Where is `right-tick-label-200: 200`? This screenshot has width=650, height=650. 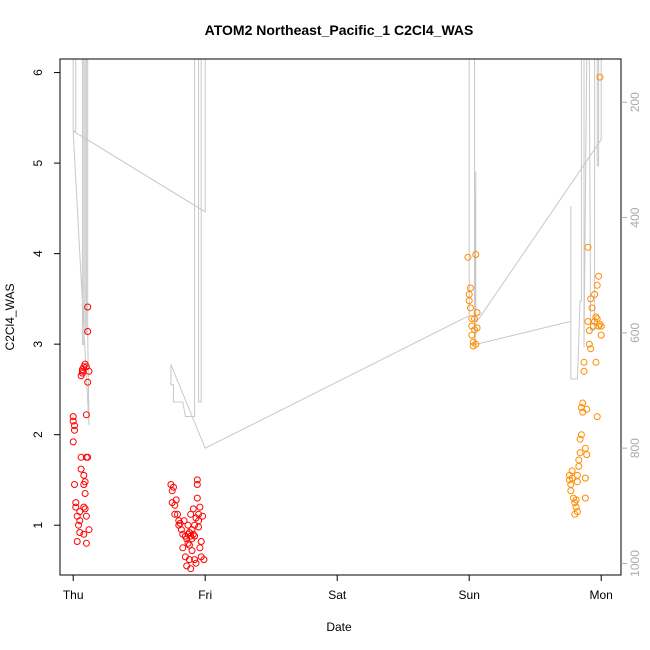
right-tick-label-200: 200 is located at coordinates (635, 102).